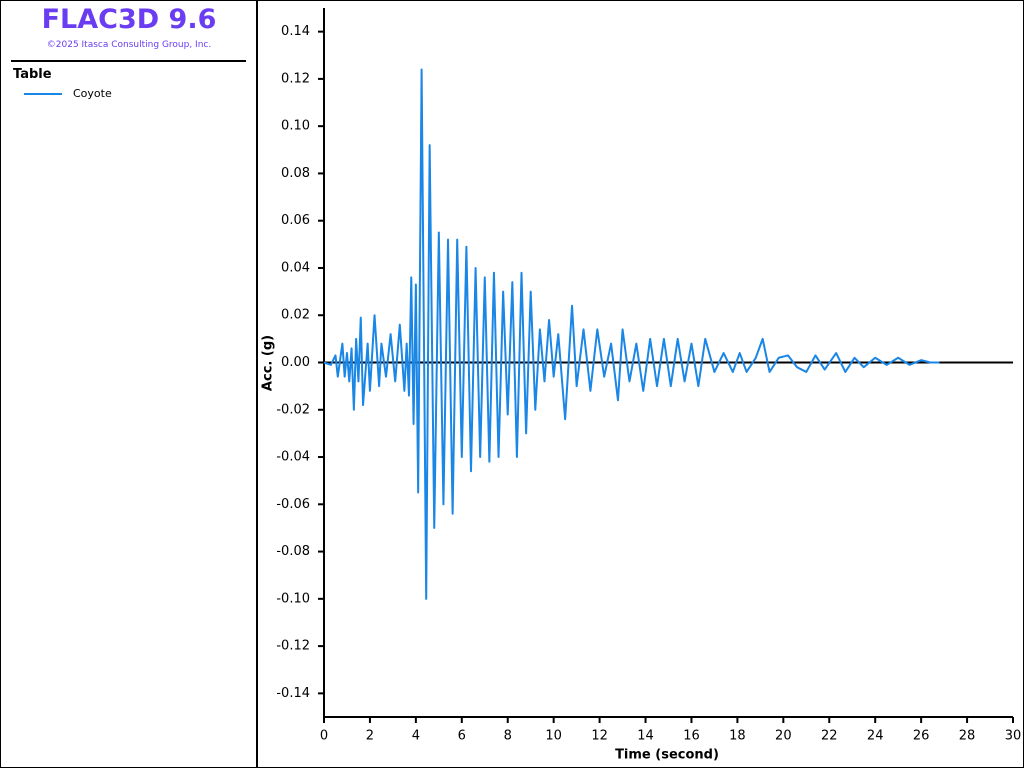  I want to click on y-axis-label: Acc. (g), so click(268, 363).